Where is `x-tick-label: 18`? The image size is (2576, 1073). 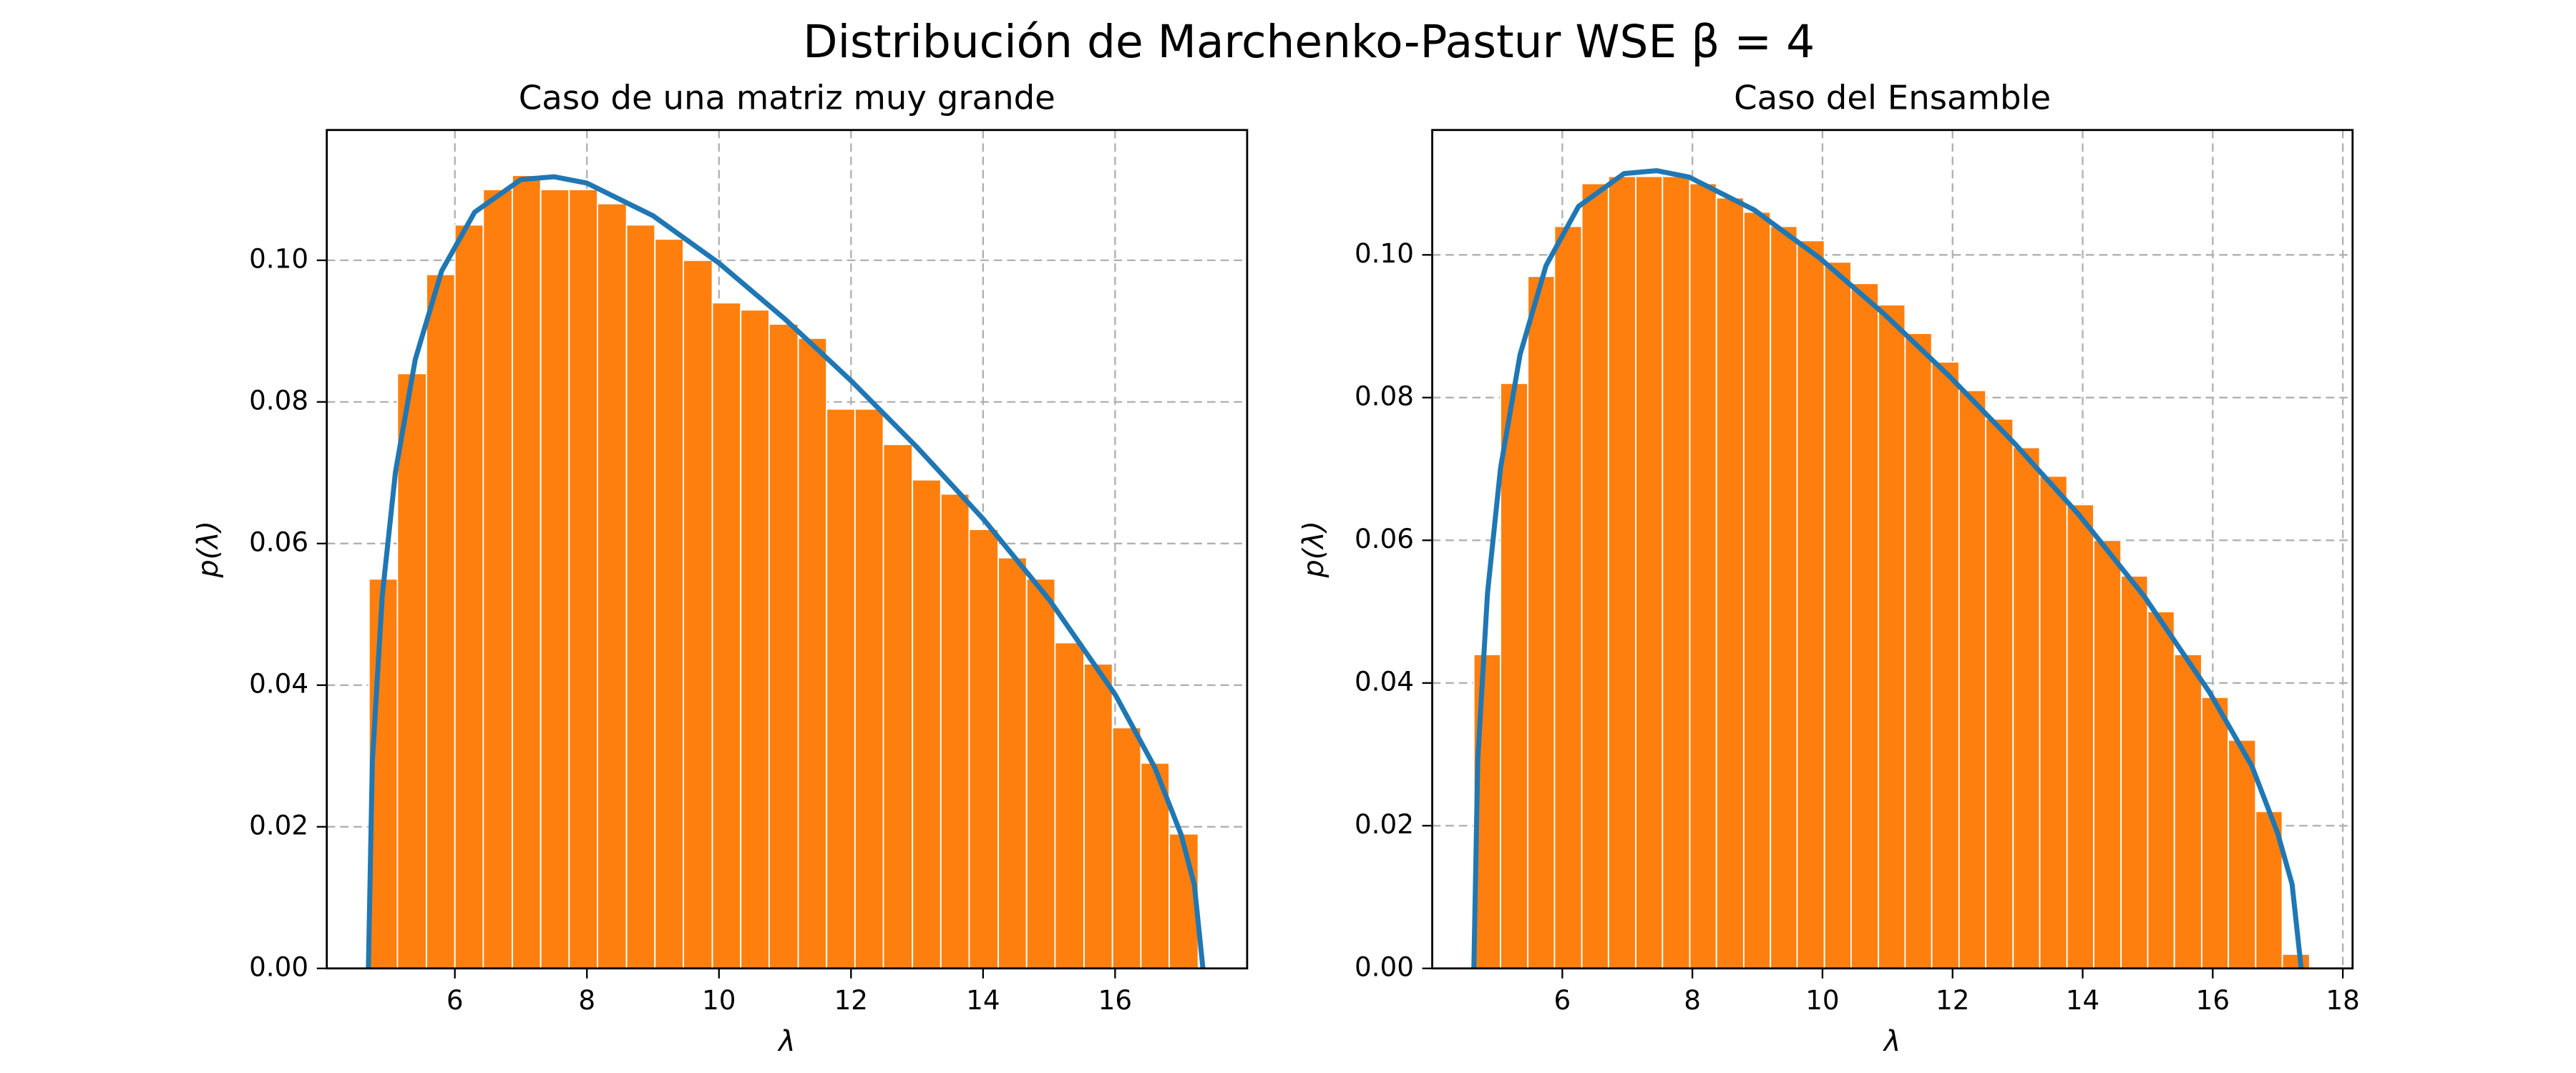
x-tick-label: 18 is located at coordinates (2342, 1000).